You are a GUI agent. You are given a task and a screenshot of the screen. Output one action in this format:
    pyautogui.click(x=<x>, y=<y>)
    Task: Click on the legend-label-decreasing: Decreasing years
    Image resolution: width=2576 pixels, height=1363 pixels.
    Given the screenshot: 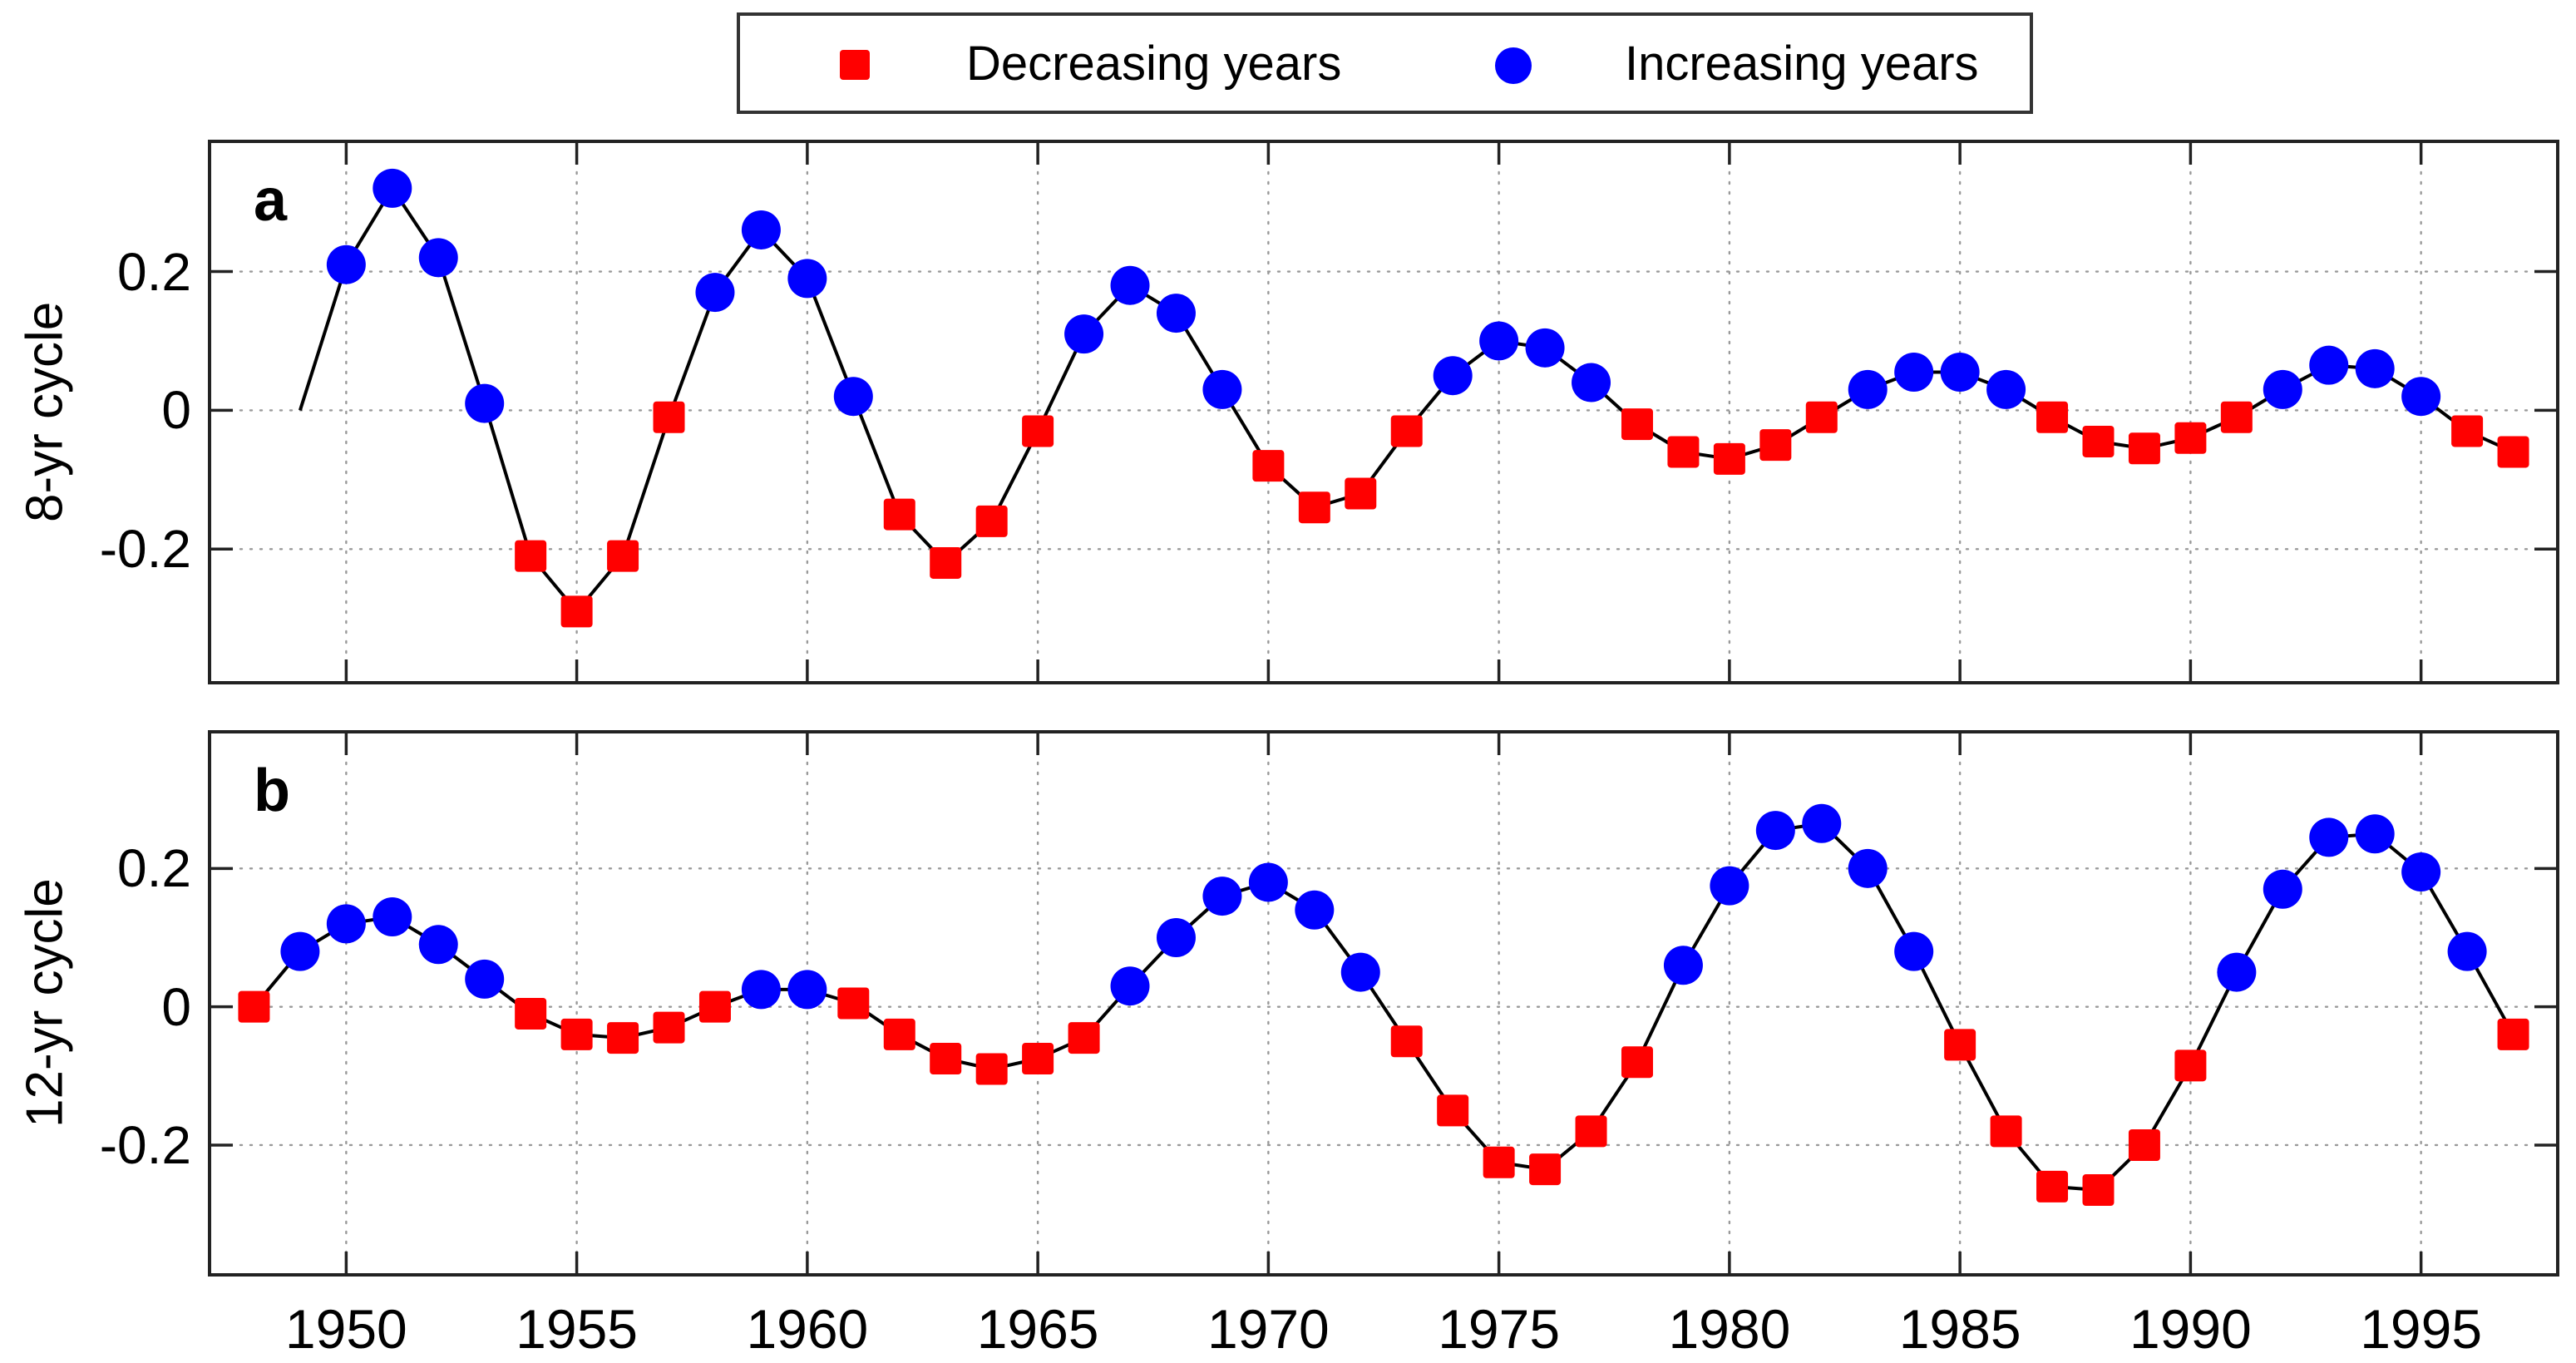 What is the action you would take?
    pyautogui.click(x=1154, y=64)
    